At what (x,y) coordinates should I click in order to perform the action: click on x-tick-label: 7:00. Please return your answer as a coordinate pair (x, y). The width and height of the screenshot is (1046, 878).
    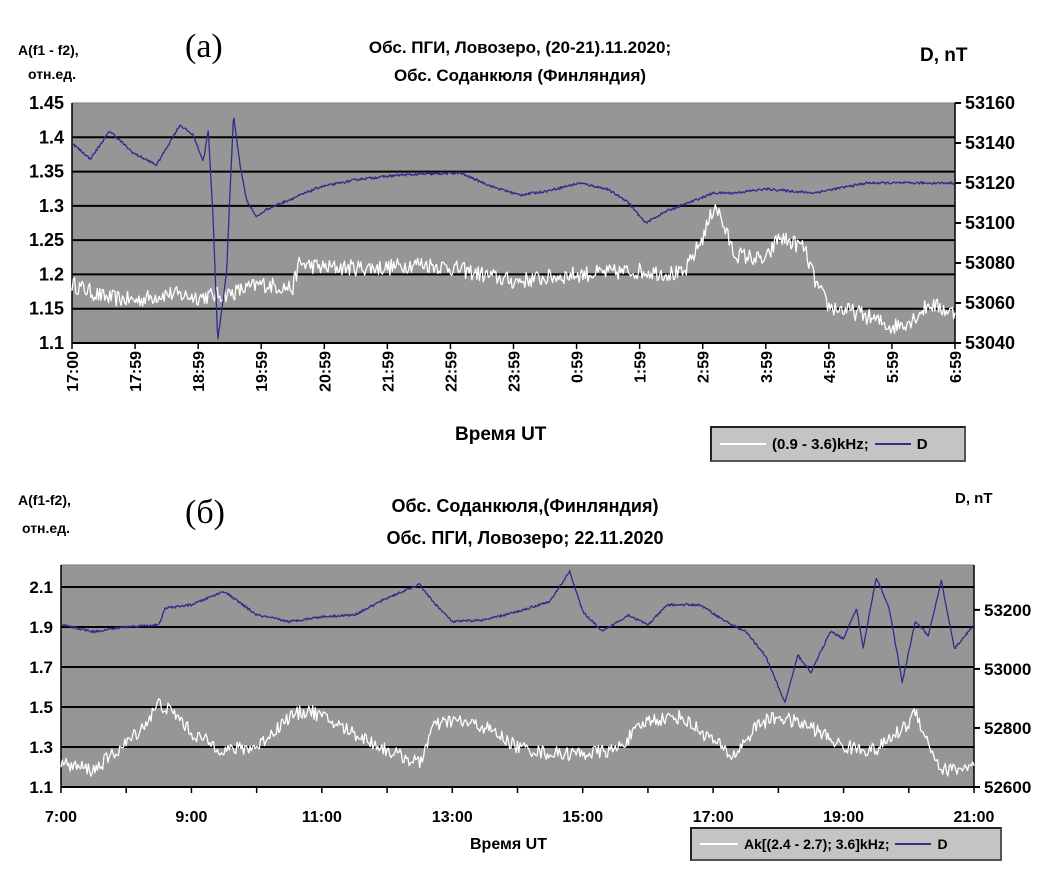
    Looking at the image, I should click on (61, 817).